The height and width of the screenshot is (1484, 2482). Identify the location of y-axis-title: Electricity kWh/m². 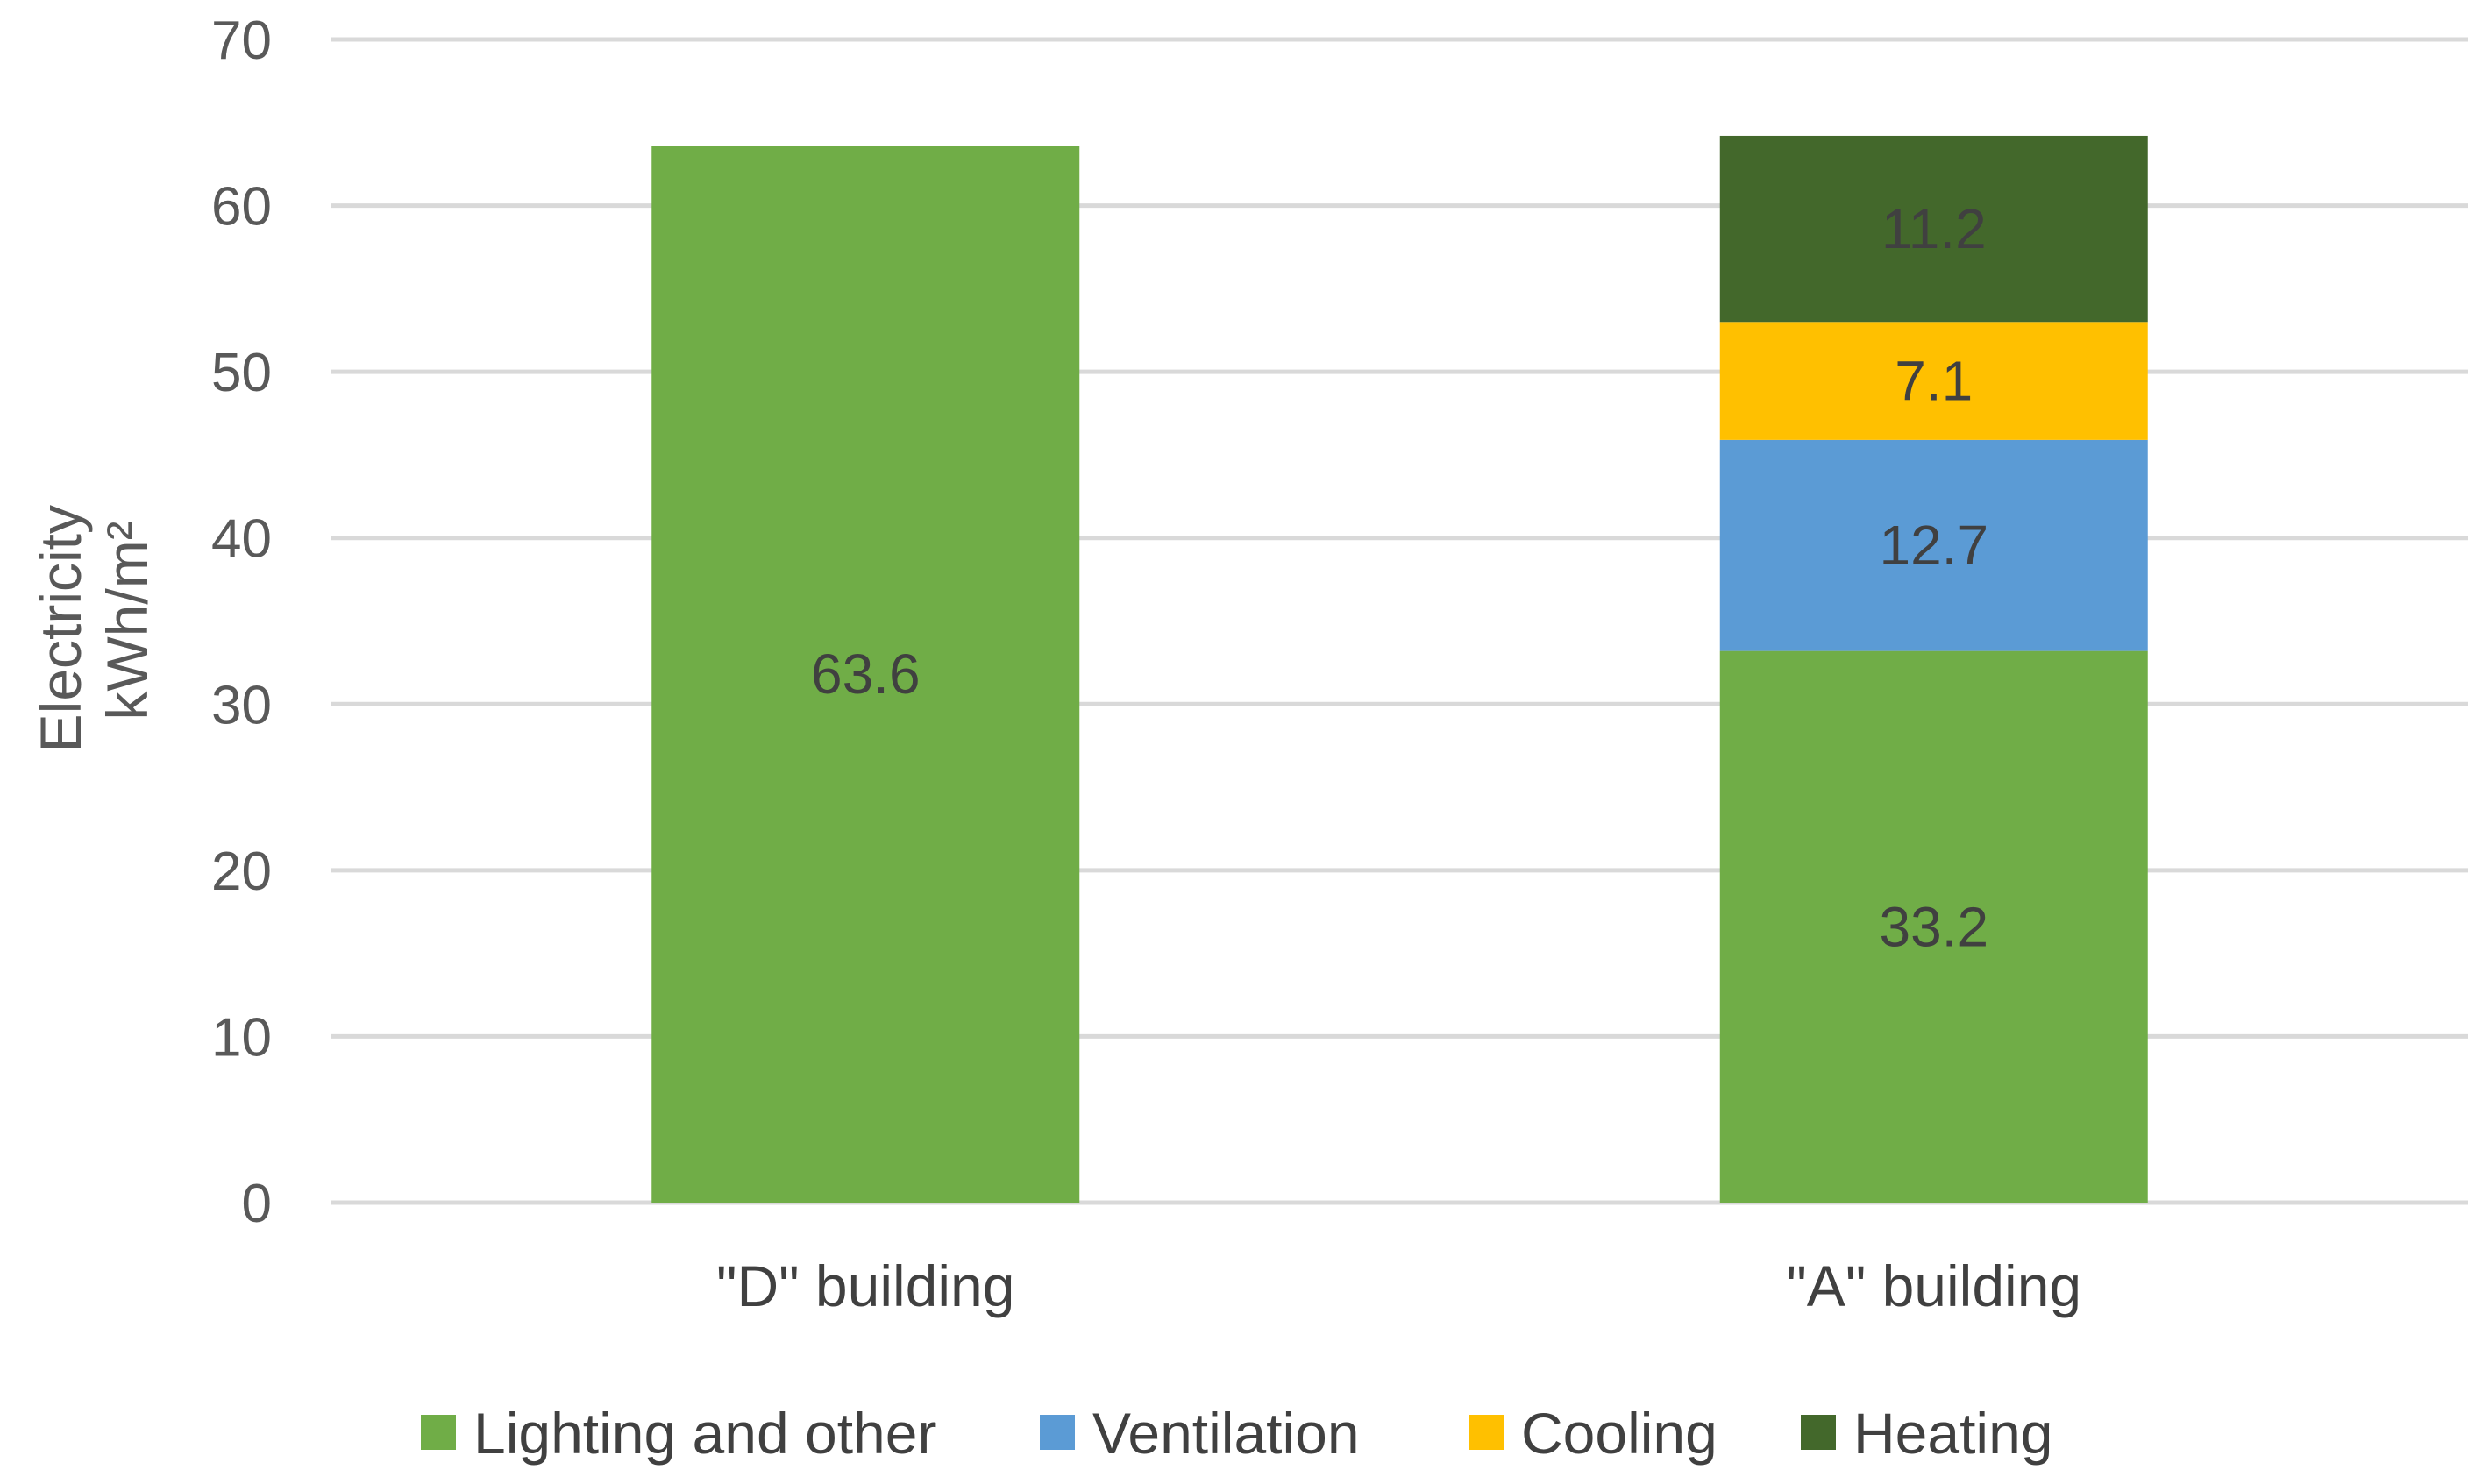
(94, 621).